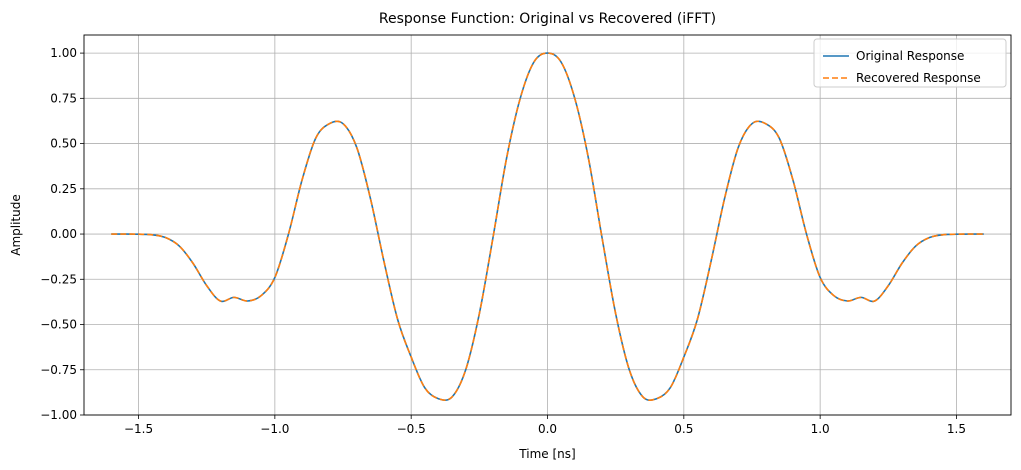 The height and width of the screenshot is (470, 1021). I want to click on x-tick-label: −0.5, so click(411, 429).